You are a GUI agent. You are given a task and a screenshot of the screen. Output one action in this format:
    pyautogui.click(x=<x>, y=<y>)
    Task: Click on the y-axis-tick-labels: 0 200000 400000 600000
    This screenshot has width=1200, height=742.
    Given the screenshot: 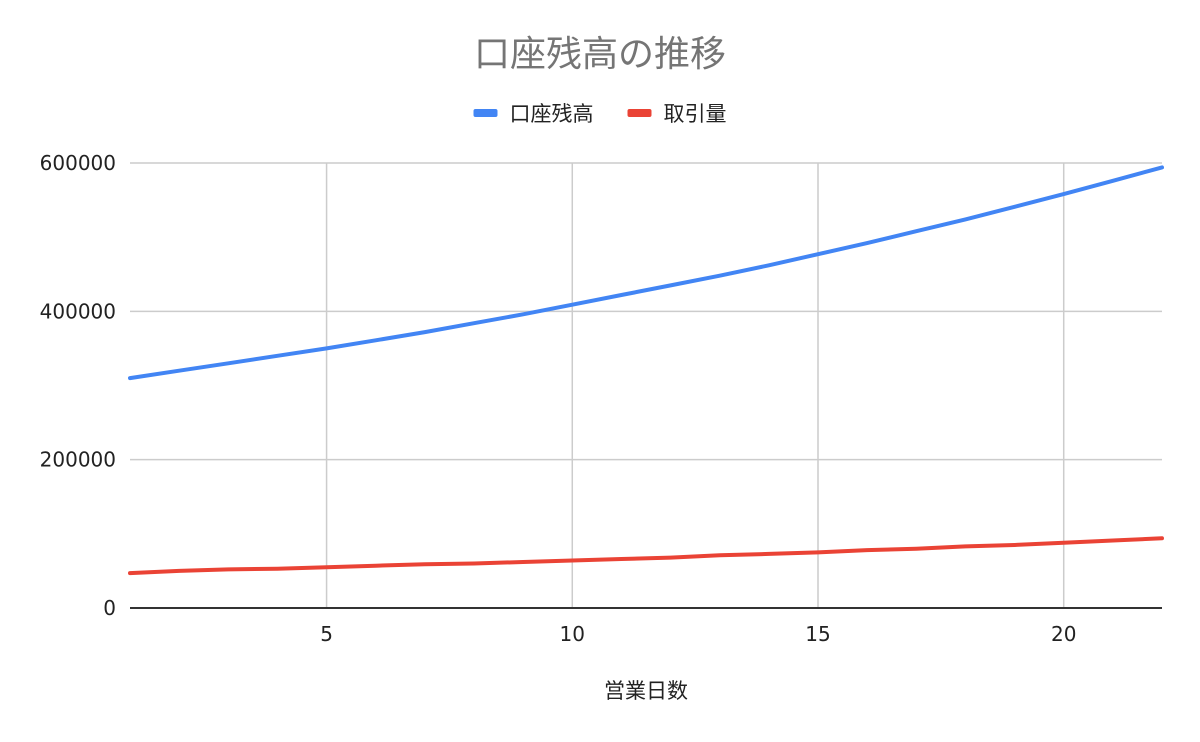 What is the action you would take?
    pyautogui.click(x=78, y=385)
    